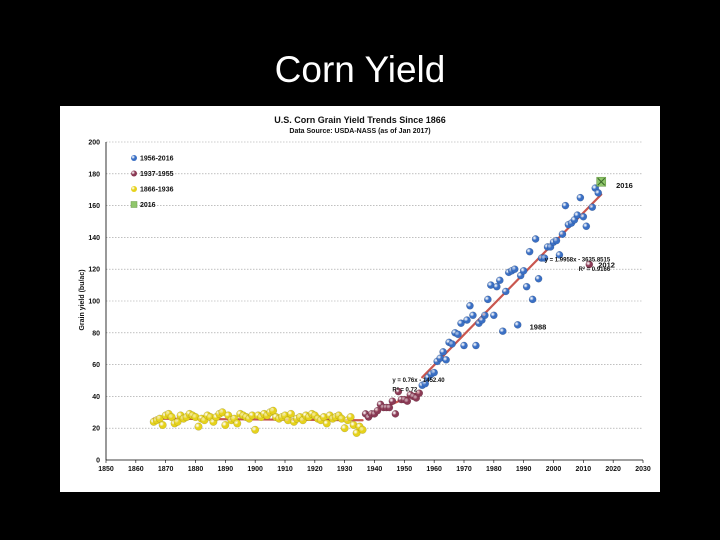  What do you see at coordinates (464, 345) in the screenshot?
I see `point-1956-2016-1970` at bounding box center [464, 345].